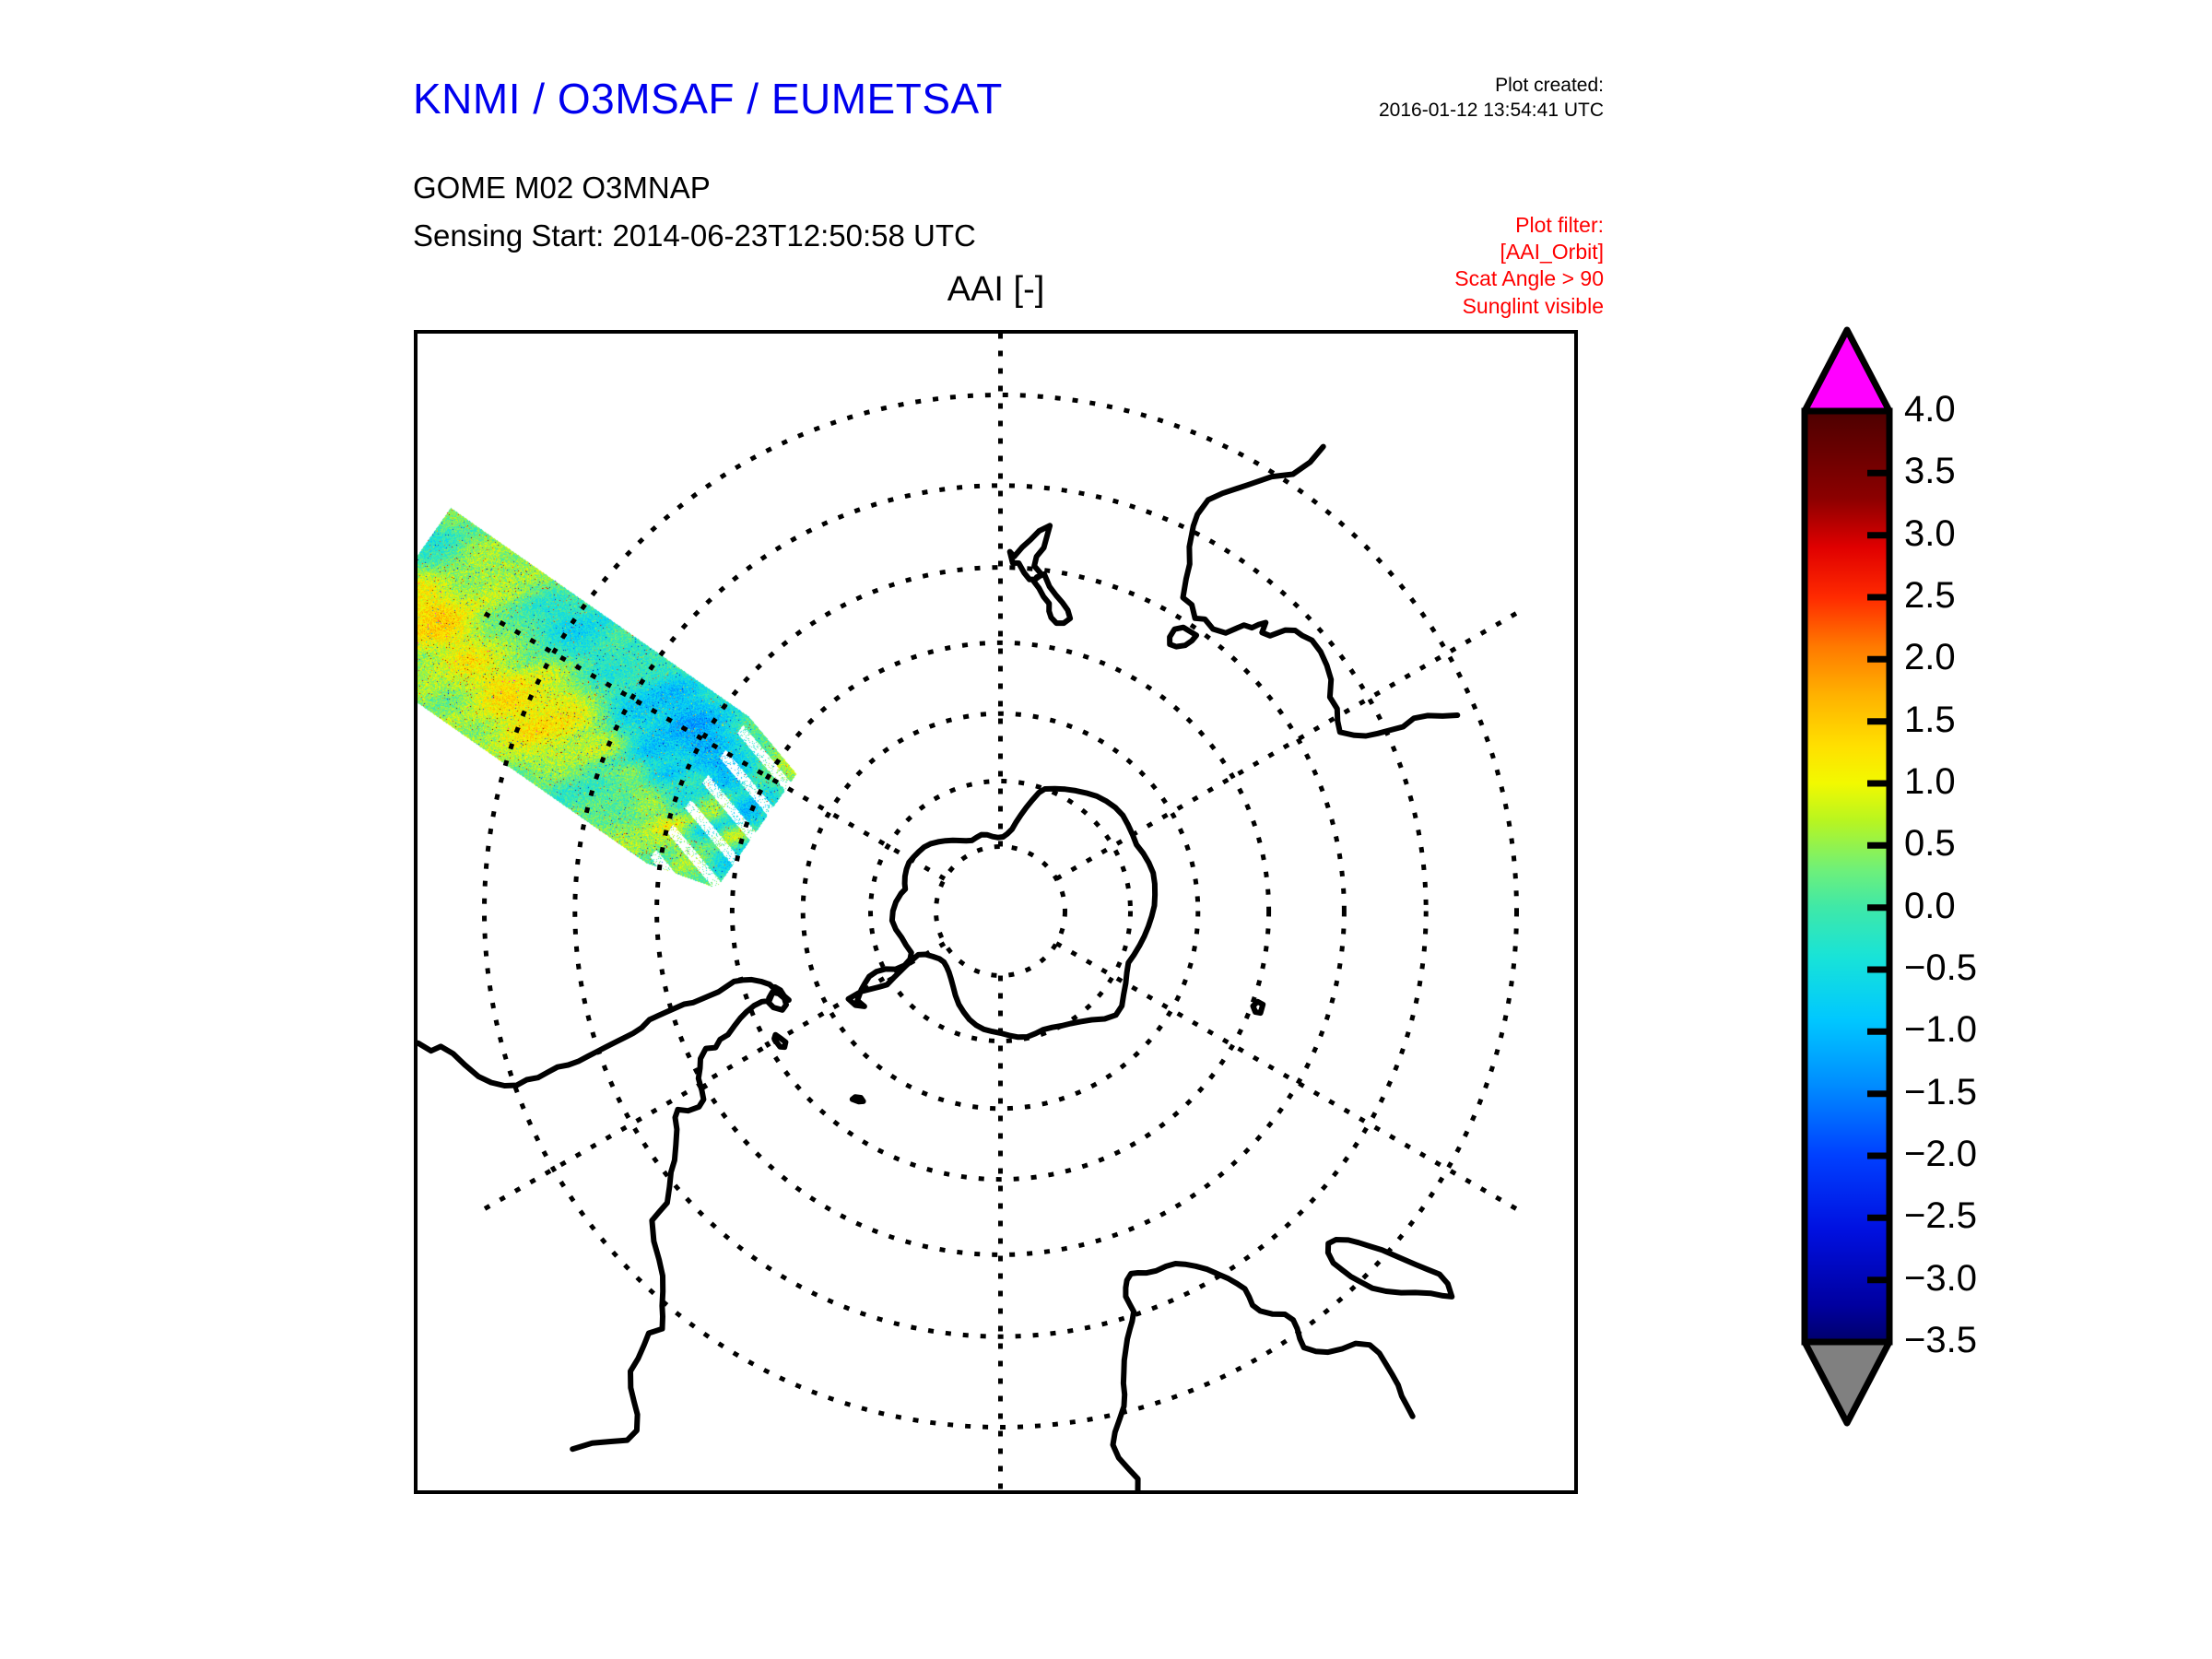  I want to click on colorbar-tick-label: −0.5, so click(1940, 967).